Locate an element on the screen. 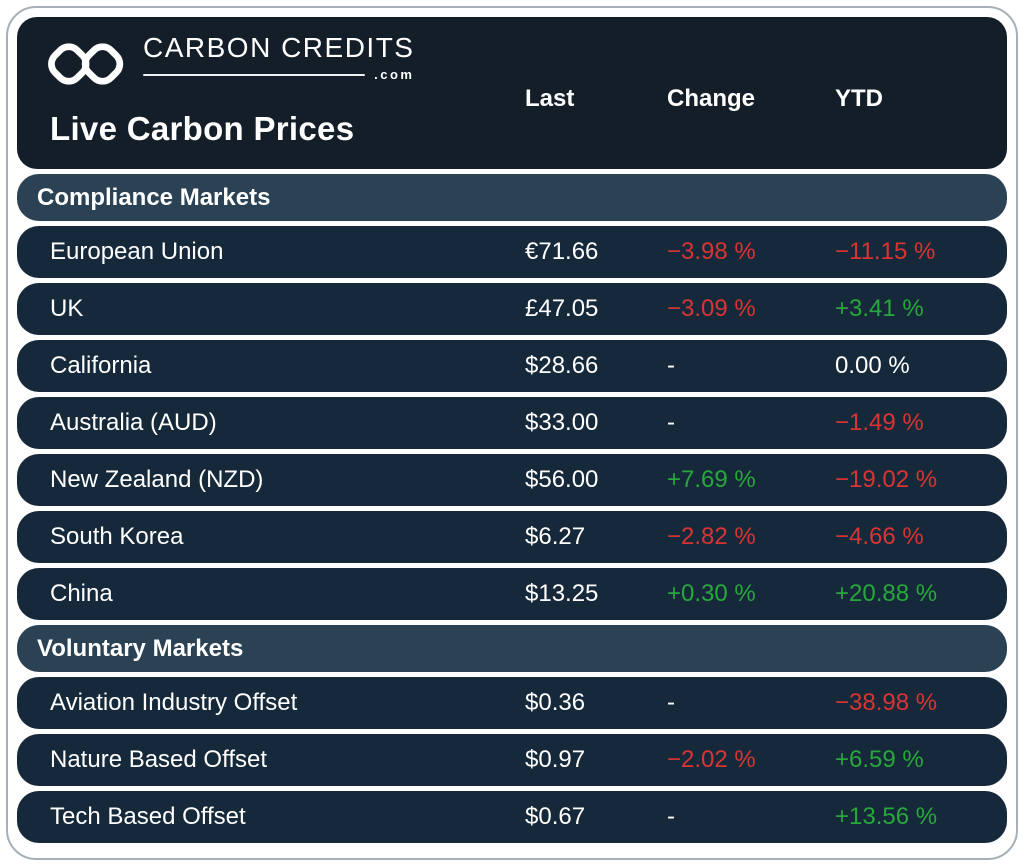  change-percent: −2.02 % is located at coordinates (711, 759).